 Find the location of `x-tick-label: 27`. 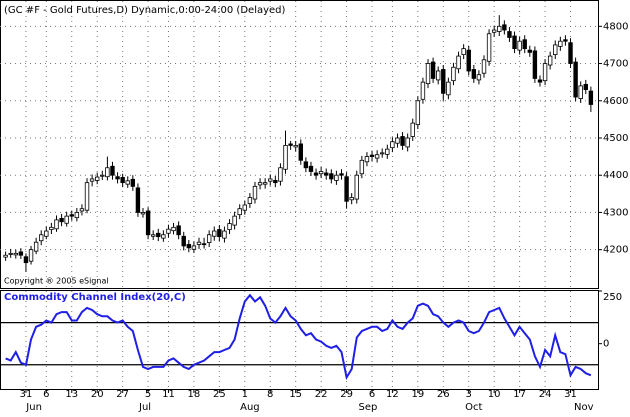

x-tick-label: 27 is located at coordinates (122, 394).